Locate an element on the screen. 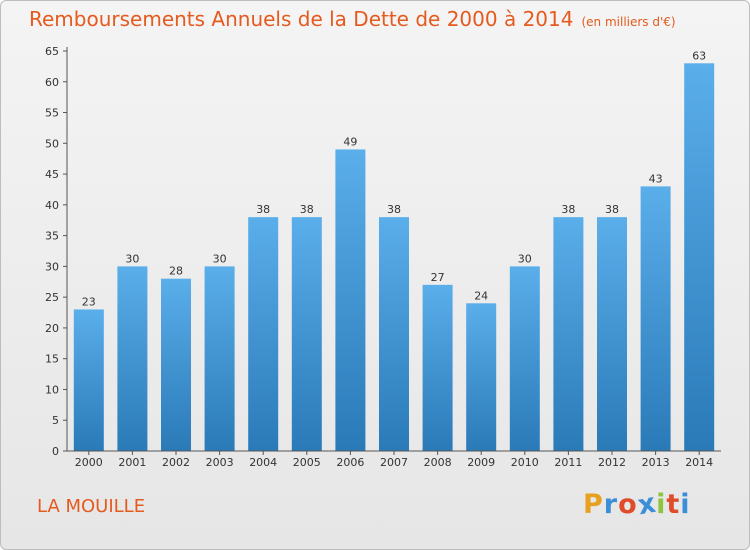  data-label-2005: 38 is located at coordinates (307, 209).